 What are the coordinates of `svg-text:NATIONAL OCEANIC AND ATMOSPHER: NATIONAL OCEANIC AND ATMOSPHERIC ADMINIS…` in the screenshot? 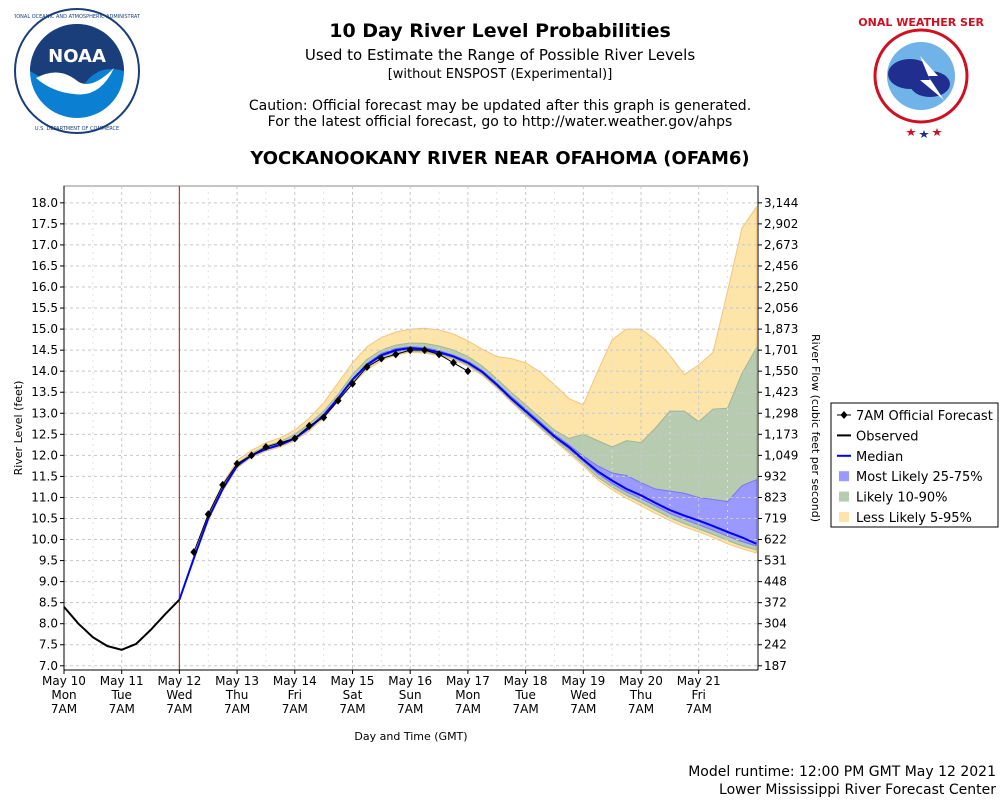 It's located at (77, 17).